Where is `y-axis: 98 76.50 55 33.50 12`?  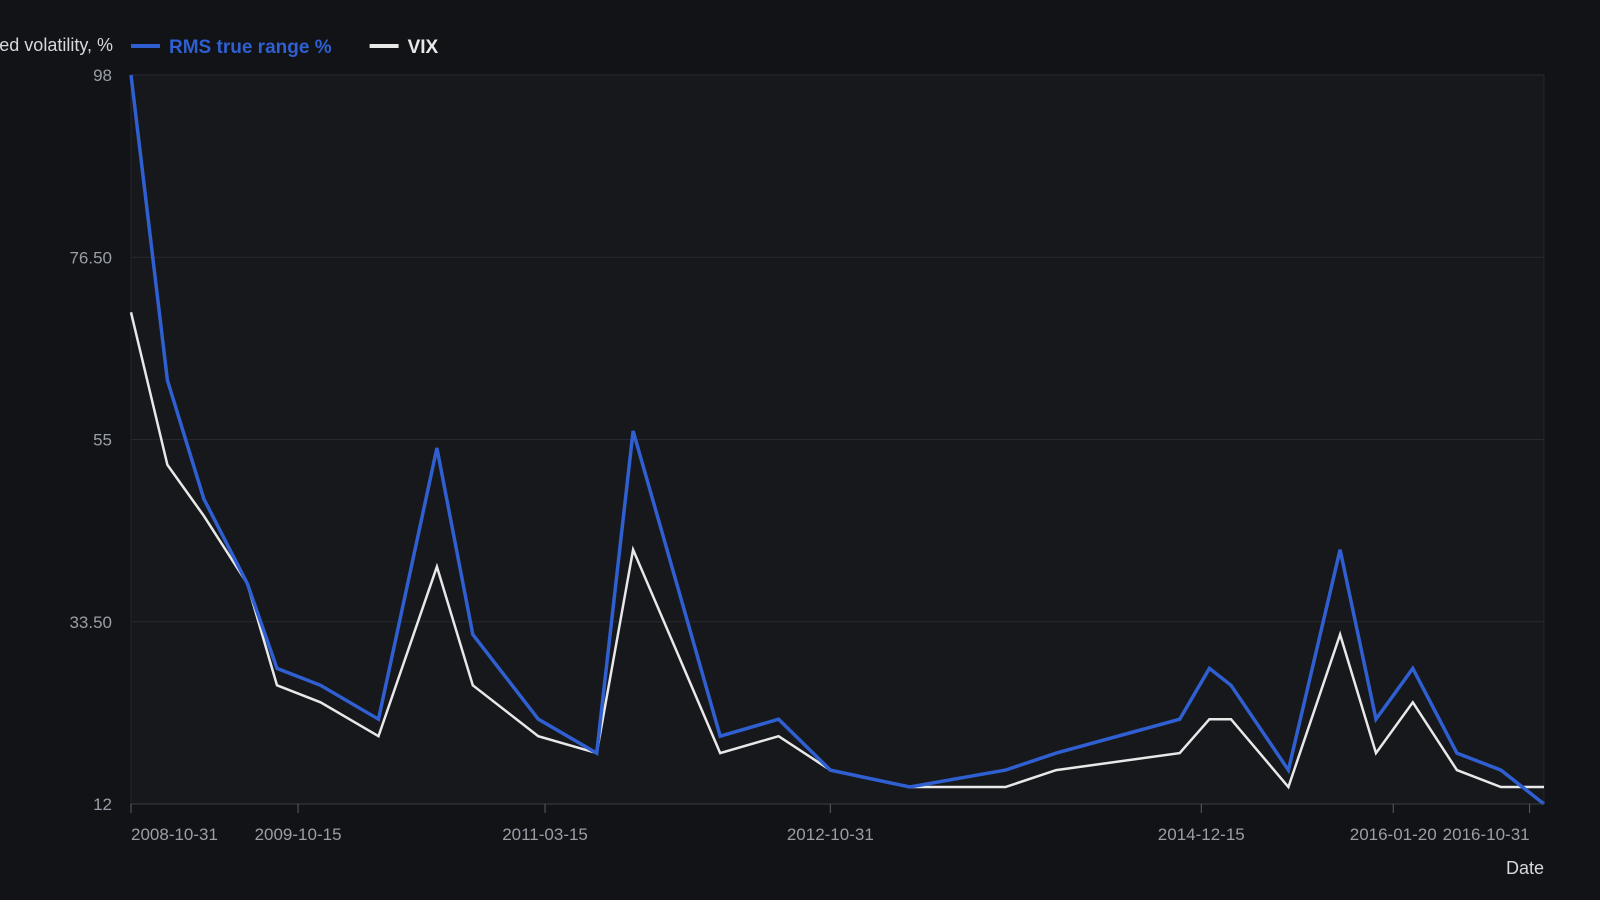
y-axis: 98 76.50 55 33.50 12 is located at coordinates (90, 440).